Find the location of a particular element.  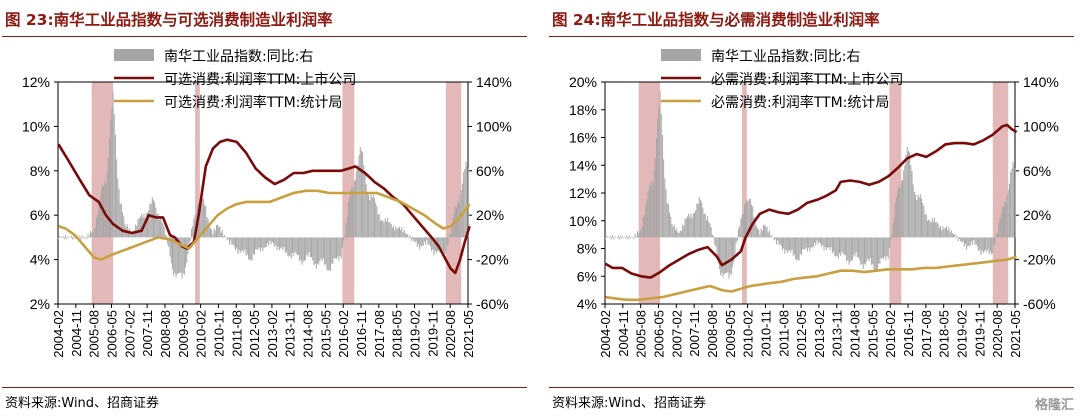

y-right-tick-label: 140% is located at coordinates (1041, 82).